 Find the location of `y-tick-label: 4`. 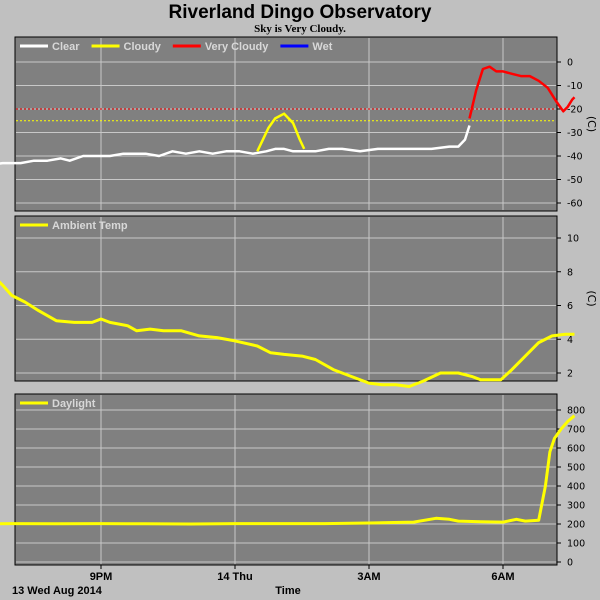

y-tick-label: 4 is located at coordinates (570, 340).